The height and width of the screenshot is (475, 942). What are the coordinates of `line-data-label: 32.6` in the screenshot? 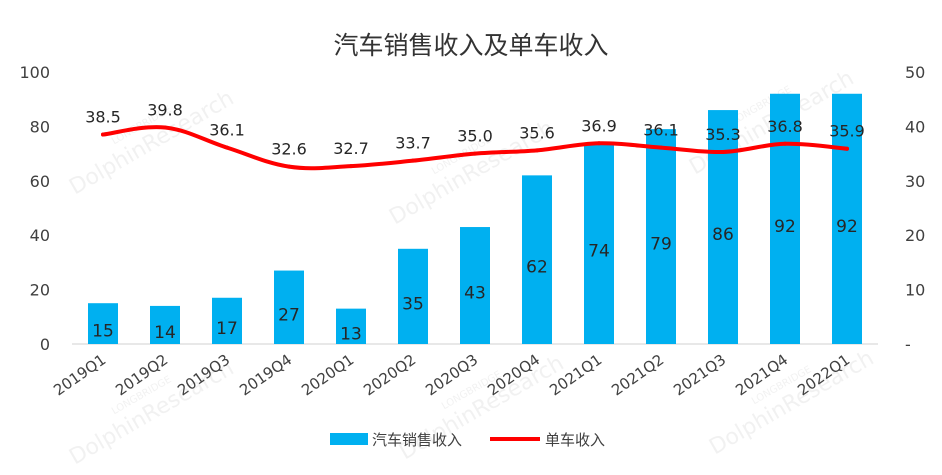 It's located at (289, 149).